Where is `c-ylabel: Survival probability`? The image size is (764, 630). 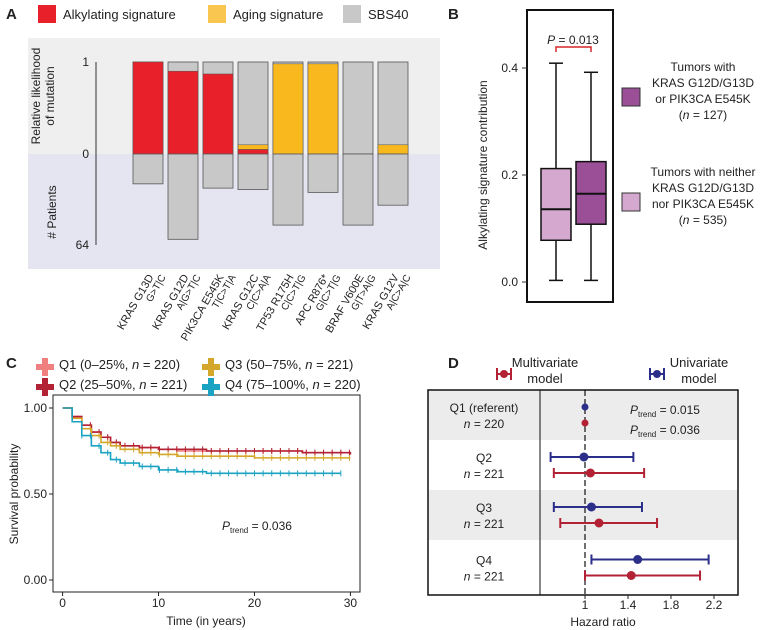
c-ylabel: Survival probability is located at coordinates (14, 494).